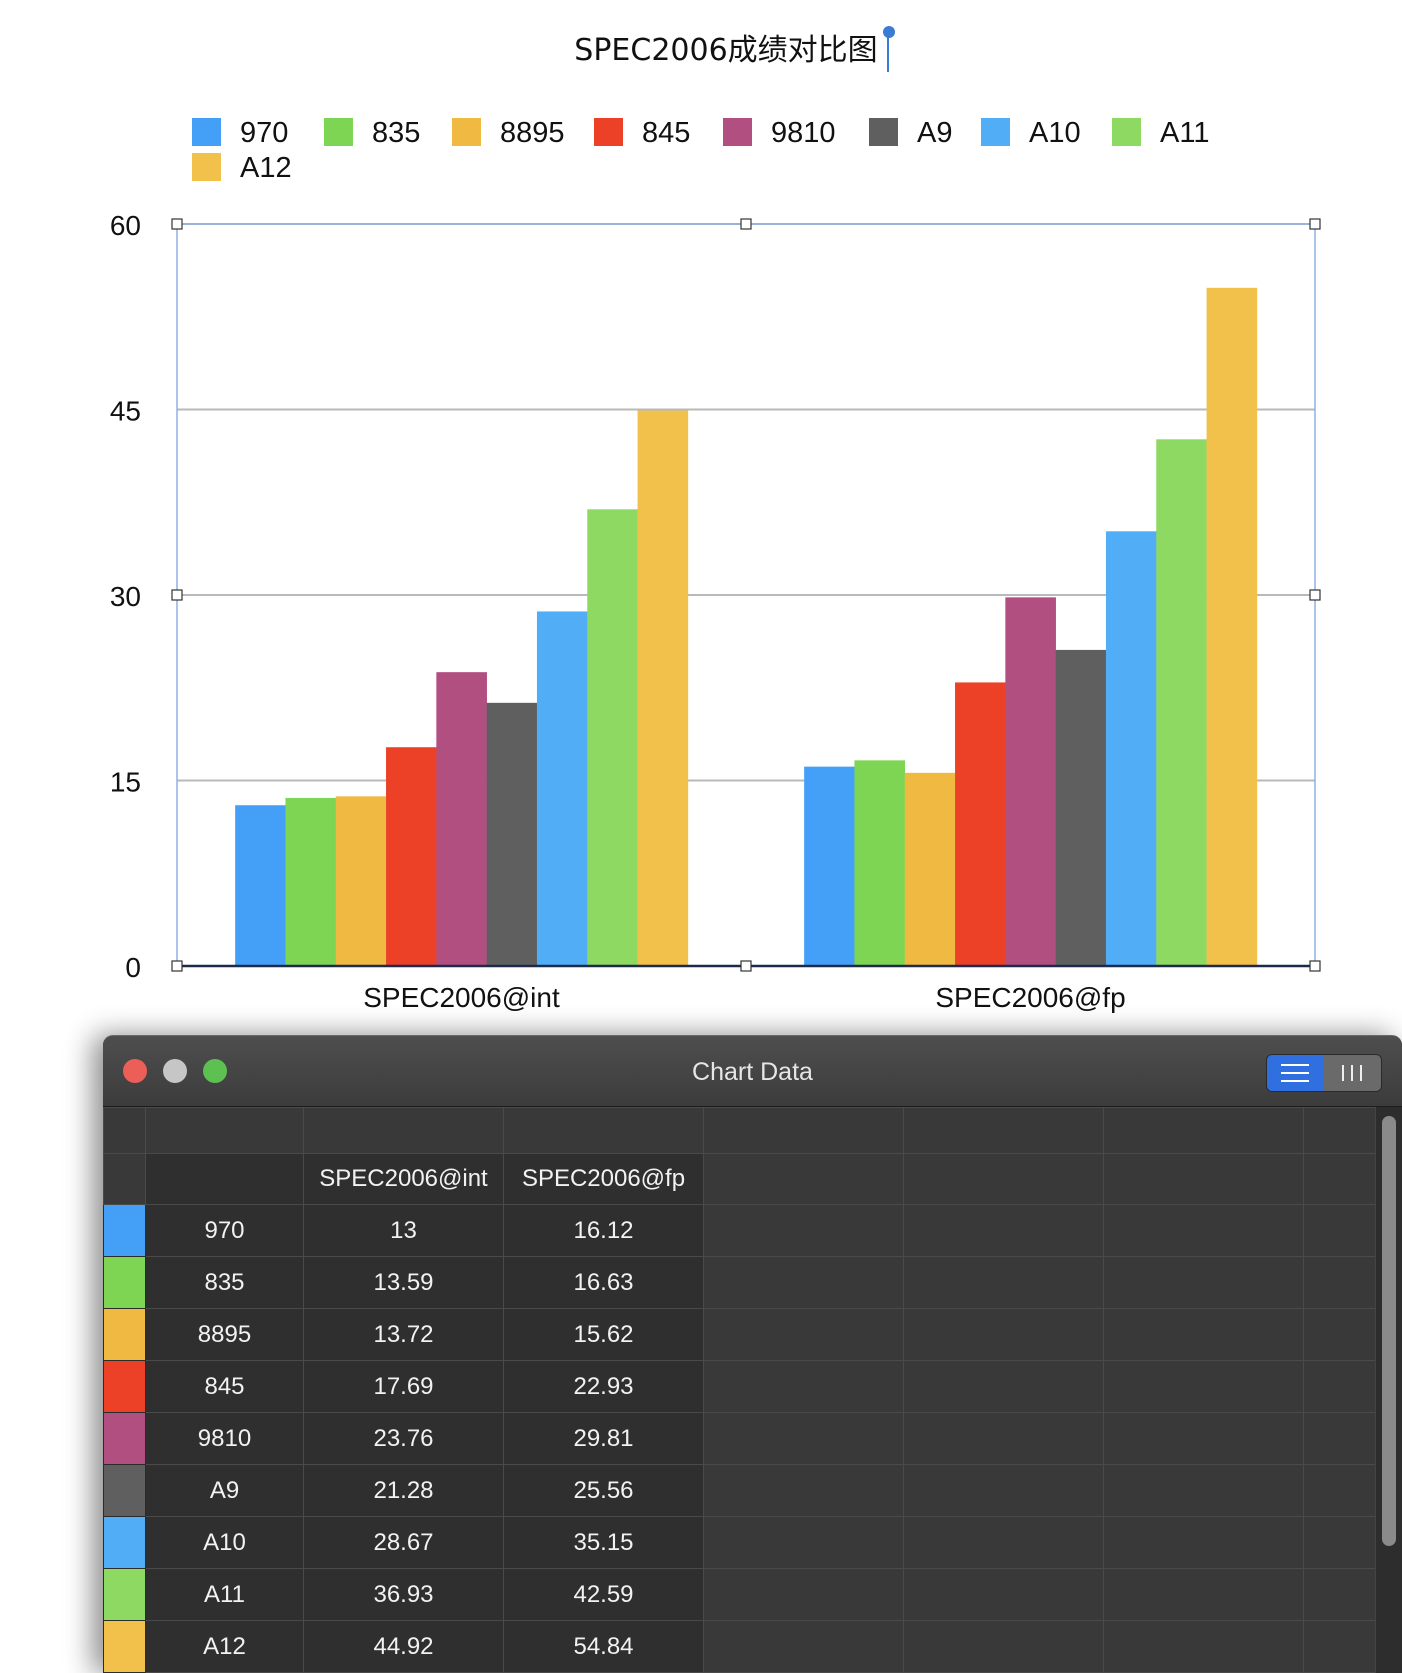 This screenshot has height=1673, width=1402. I want to click on bar-845-fp, so click(980, 824).